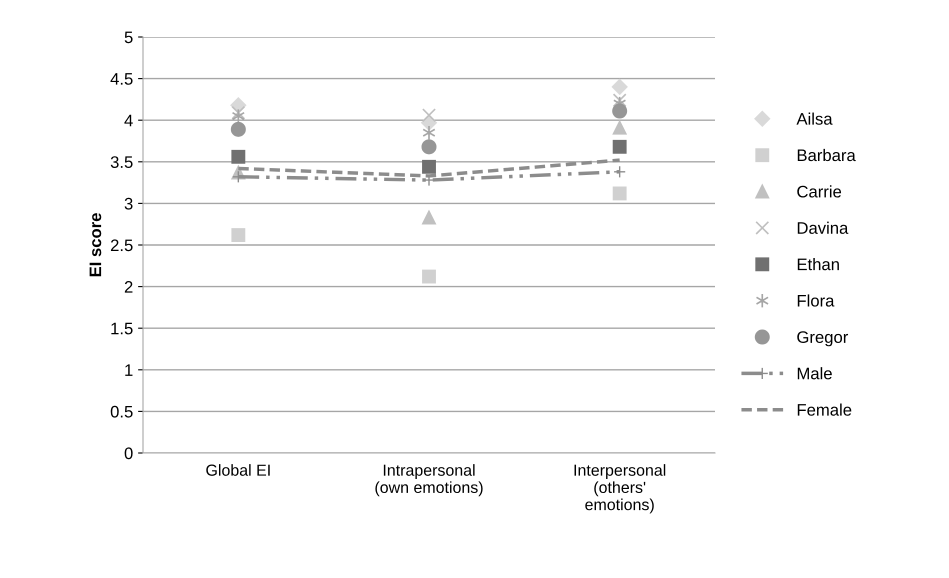  I want to click on legend-label: Davina, so click(823, 228).